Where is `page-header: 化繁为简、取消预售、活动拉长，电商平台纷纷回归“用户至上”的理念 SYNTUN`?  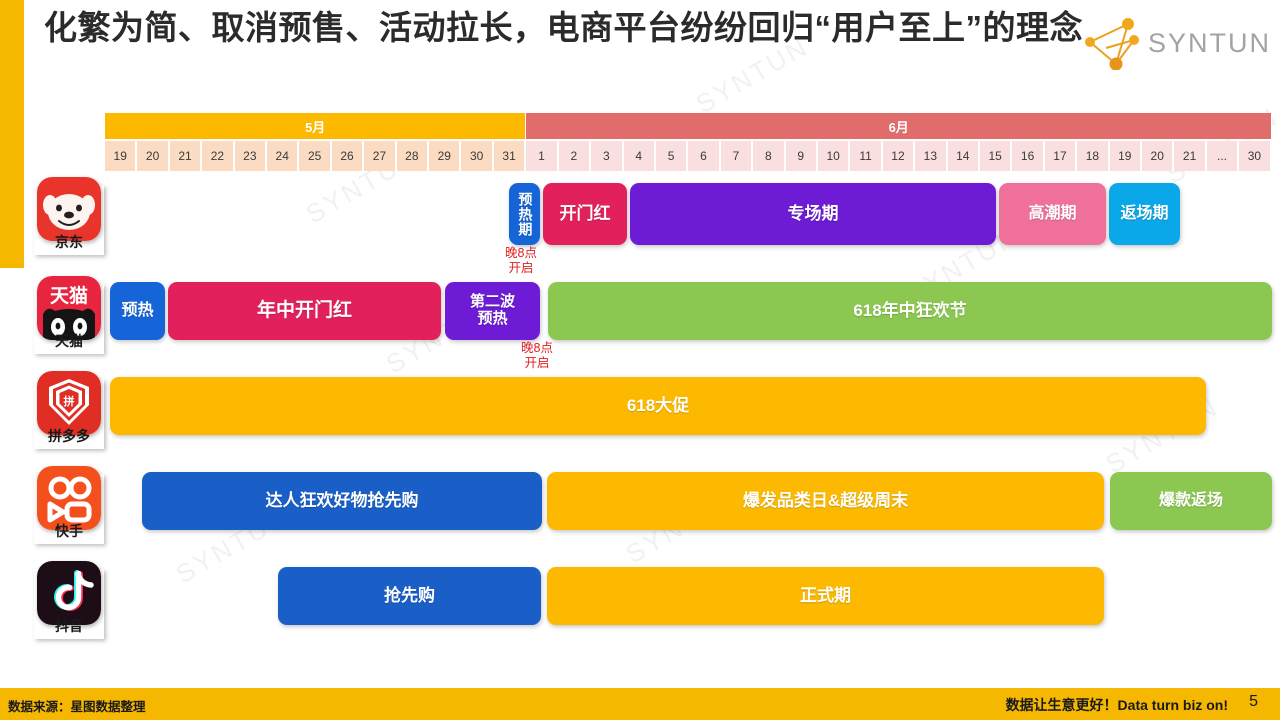 page-header: 化繁为简、取消预售、活动拉长，电商平台纷纷回归“用户至上”的理念 SYNTUN is located at coordinates (640, 50).